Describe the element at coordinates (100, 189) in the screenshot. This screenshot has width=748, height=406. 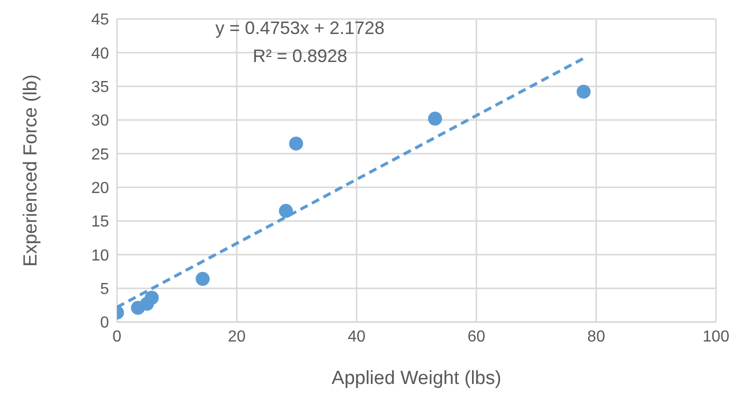
I see `y-tick-label: 20` at that location.